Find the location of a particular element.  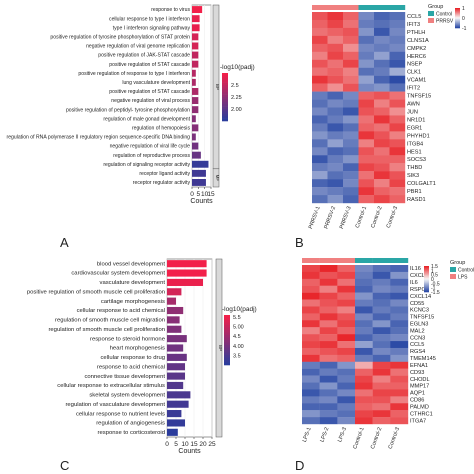

panel-b-row-label: IFIT3 is located at coordinates (413, 25).